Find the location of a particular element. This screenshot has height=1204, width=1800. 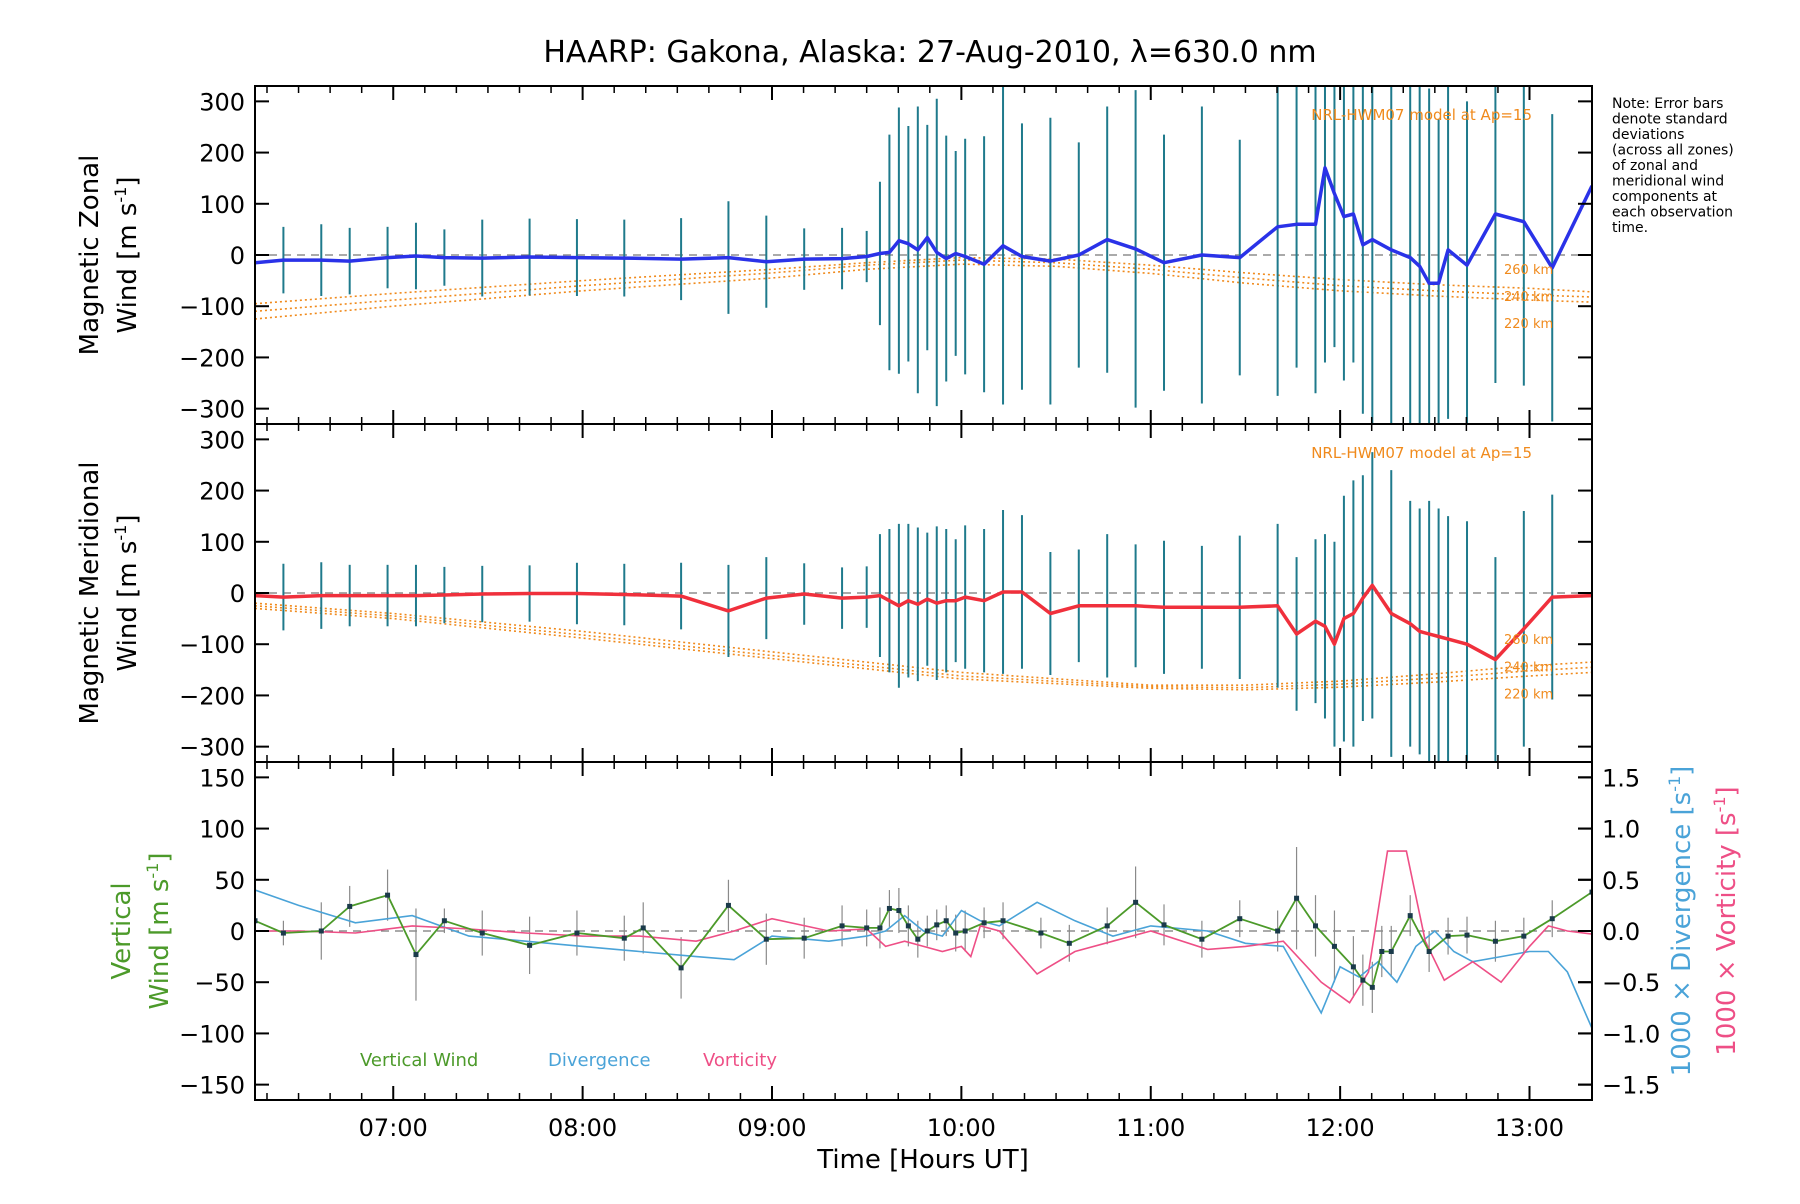

y2-axis-title-y2label_b: 1000 × Vorticity [s-1] is located at coordinates (1726, 920).